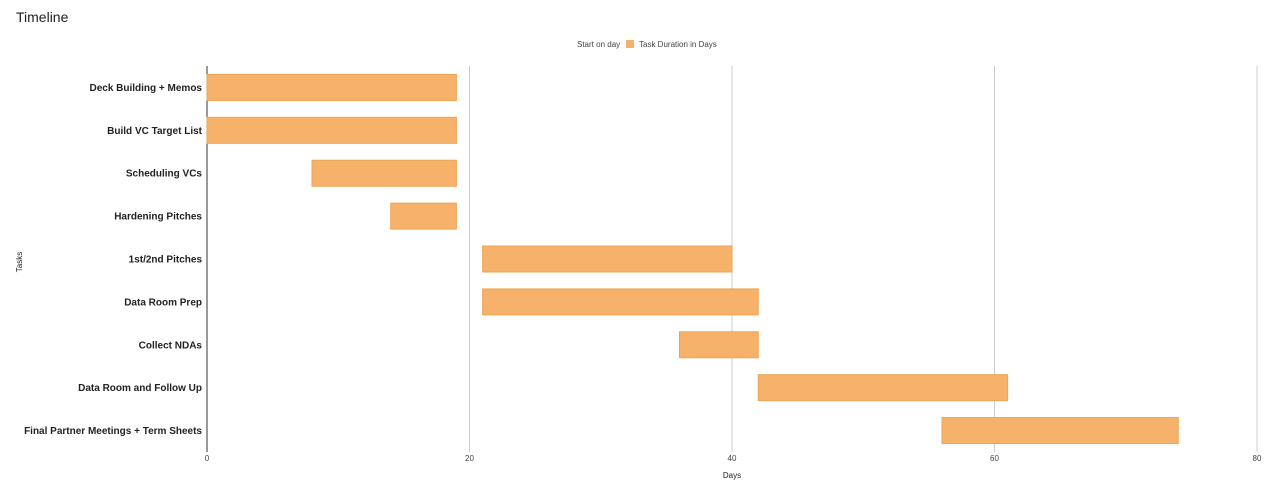 The height and width of the screenshot is (496, 1280). Describe the element at coordinates (732, 475) in the screenshot. I see `x-axis-label: Days` at that location.